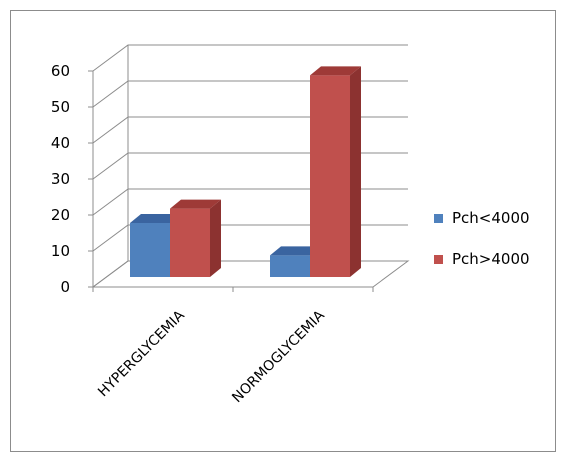 This screenshot has height=461, width=561. What do you see at coordinates (60, 143) in the screenshot?
I see `y-tick-label: 40` at bounding box center [60, 143].